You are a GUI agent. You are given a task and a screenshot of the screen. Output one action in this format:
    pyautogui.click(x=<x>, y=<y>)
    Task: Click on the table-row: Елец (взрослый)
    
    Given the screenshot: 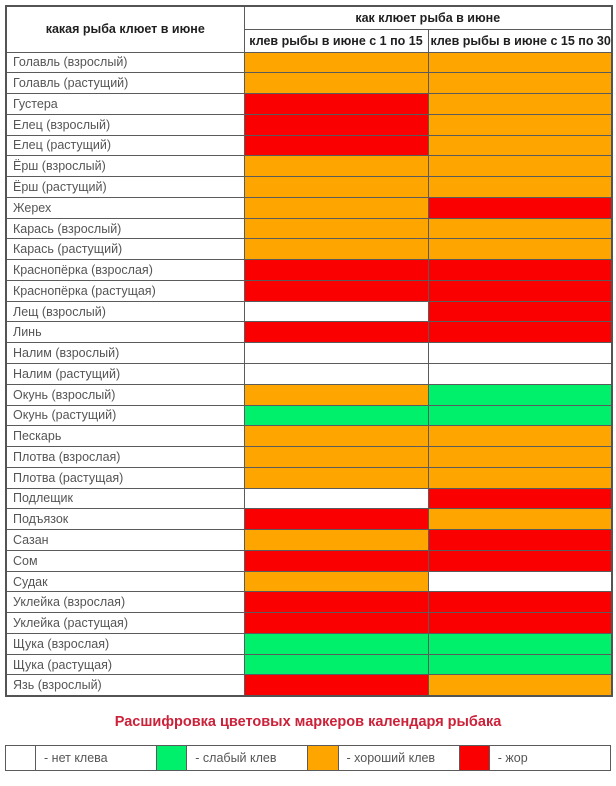 What is the action you would take?
    pyautogui.click(x=309, y=124)
    